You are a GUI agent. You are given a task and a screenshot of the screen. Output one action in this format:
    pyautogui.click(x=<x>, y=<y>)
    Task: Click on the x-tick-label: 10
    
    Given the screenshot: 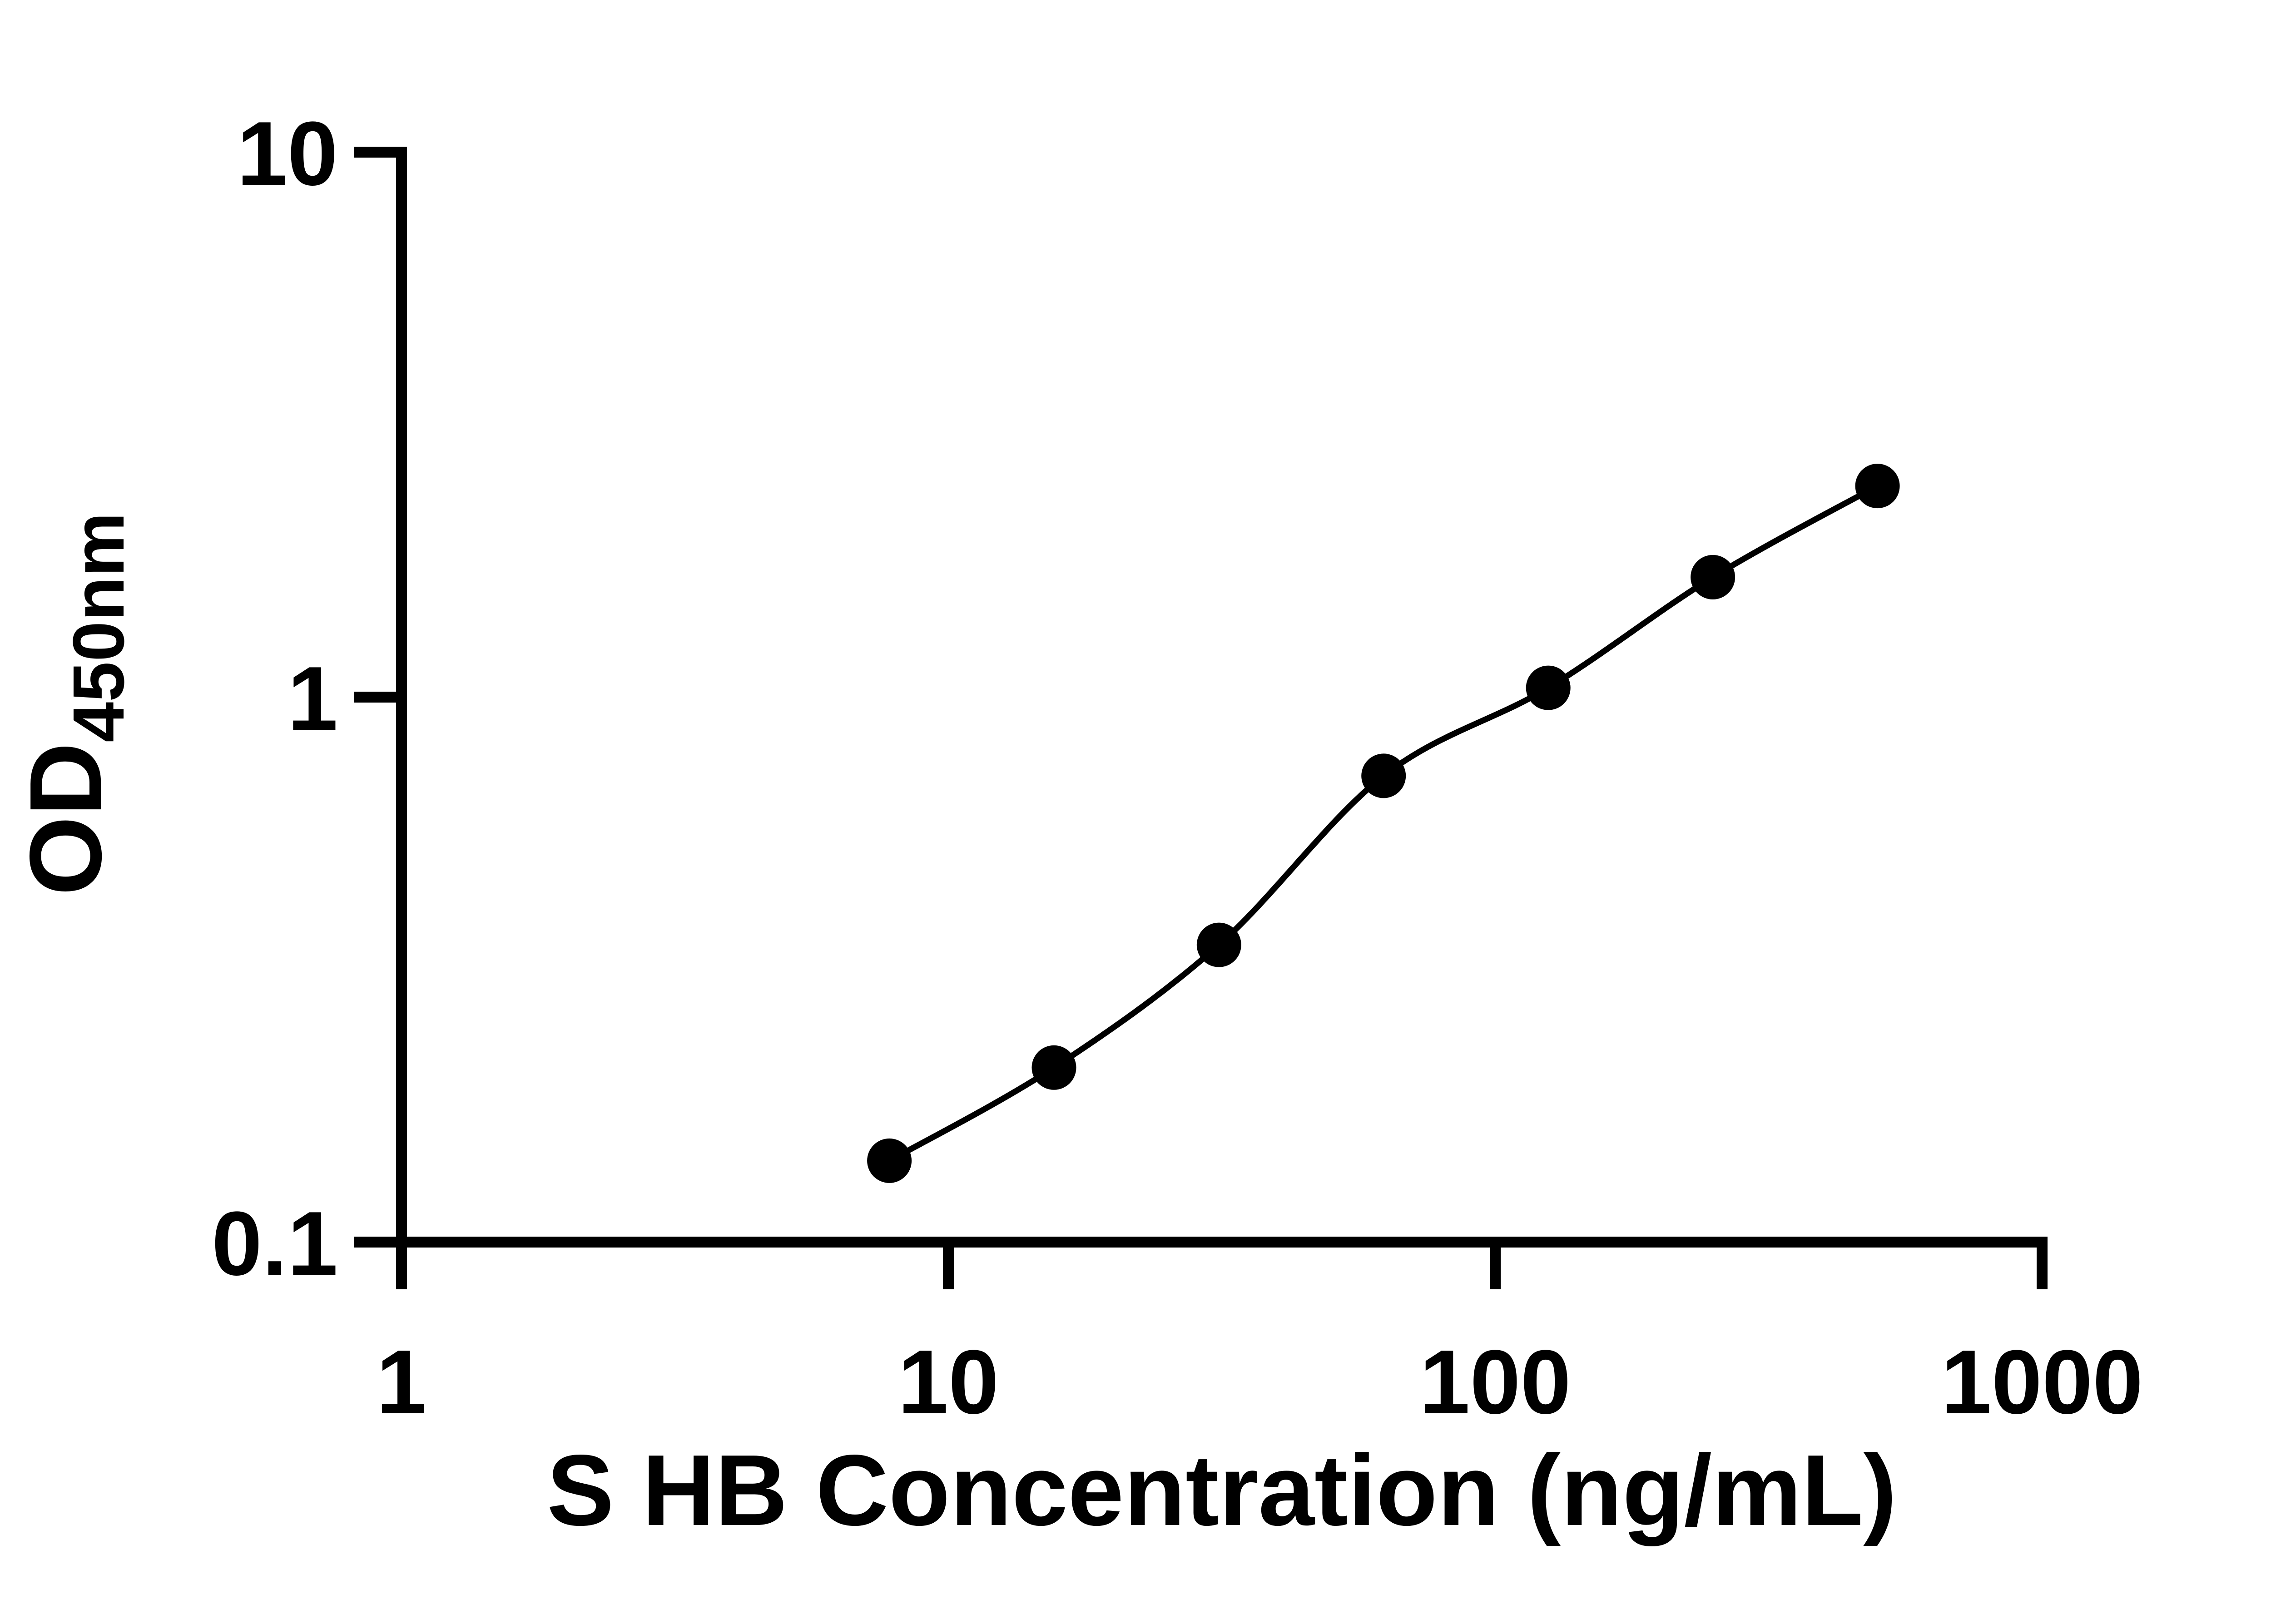 What is the action you would take?
    pyautogui.click(x=948, y=1382)
    